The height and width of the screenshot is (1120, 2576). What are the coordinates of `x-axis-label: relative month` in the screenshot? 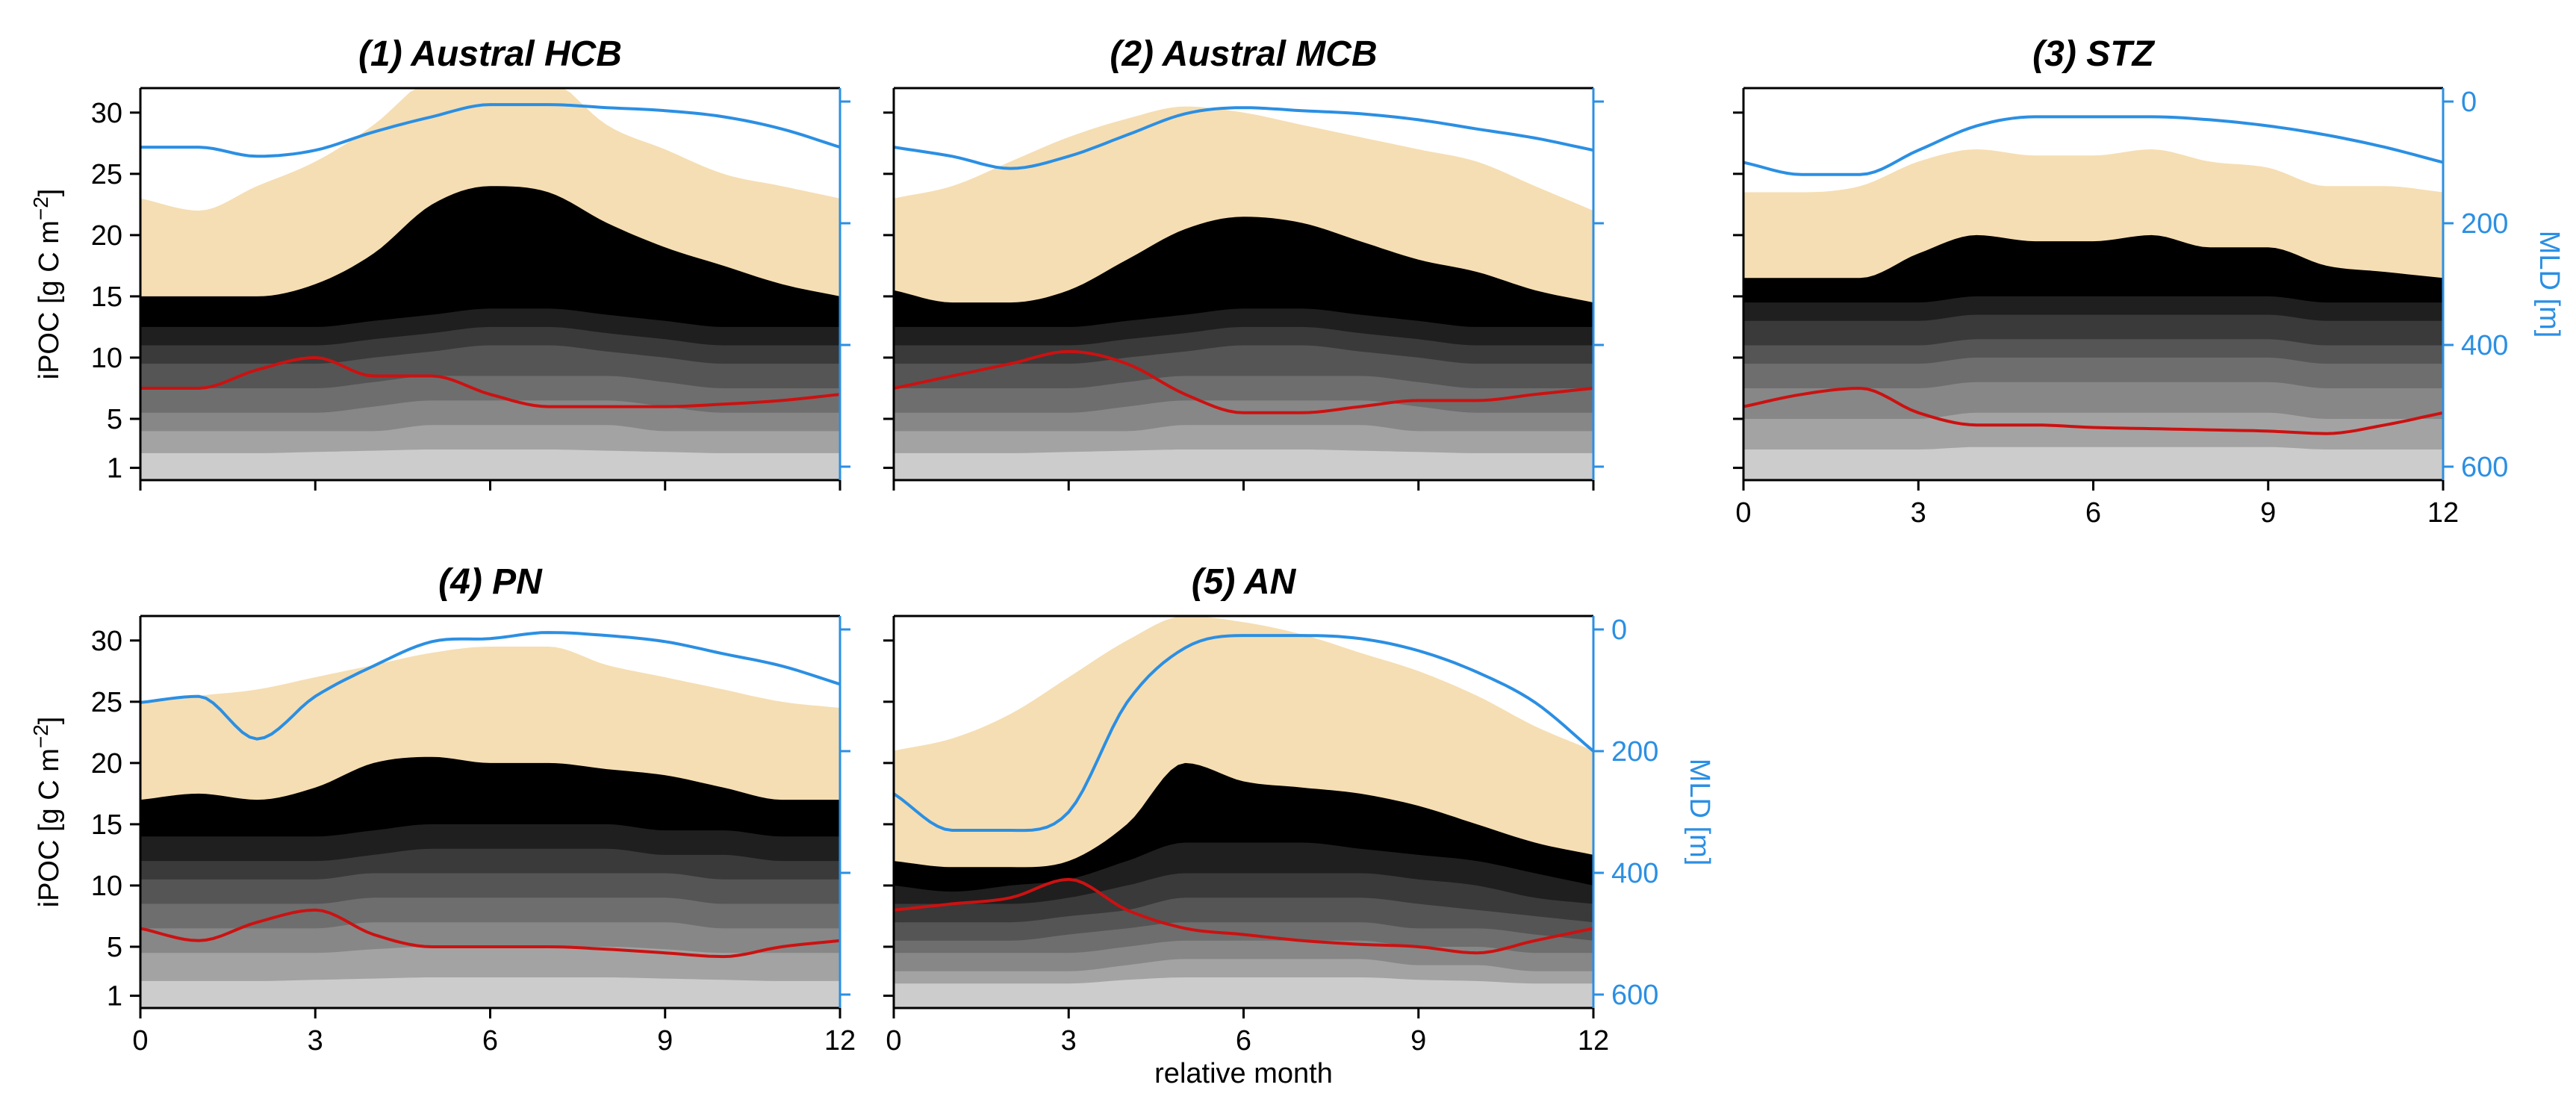 It's located at (1243, 1073).